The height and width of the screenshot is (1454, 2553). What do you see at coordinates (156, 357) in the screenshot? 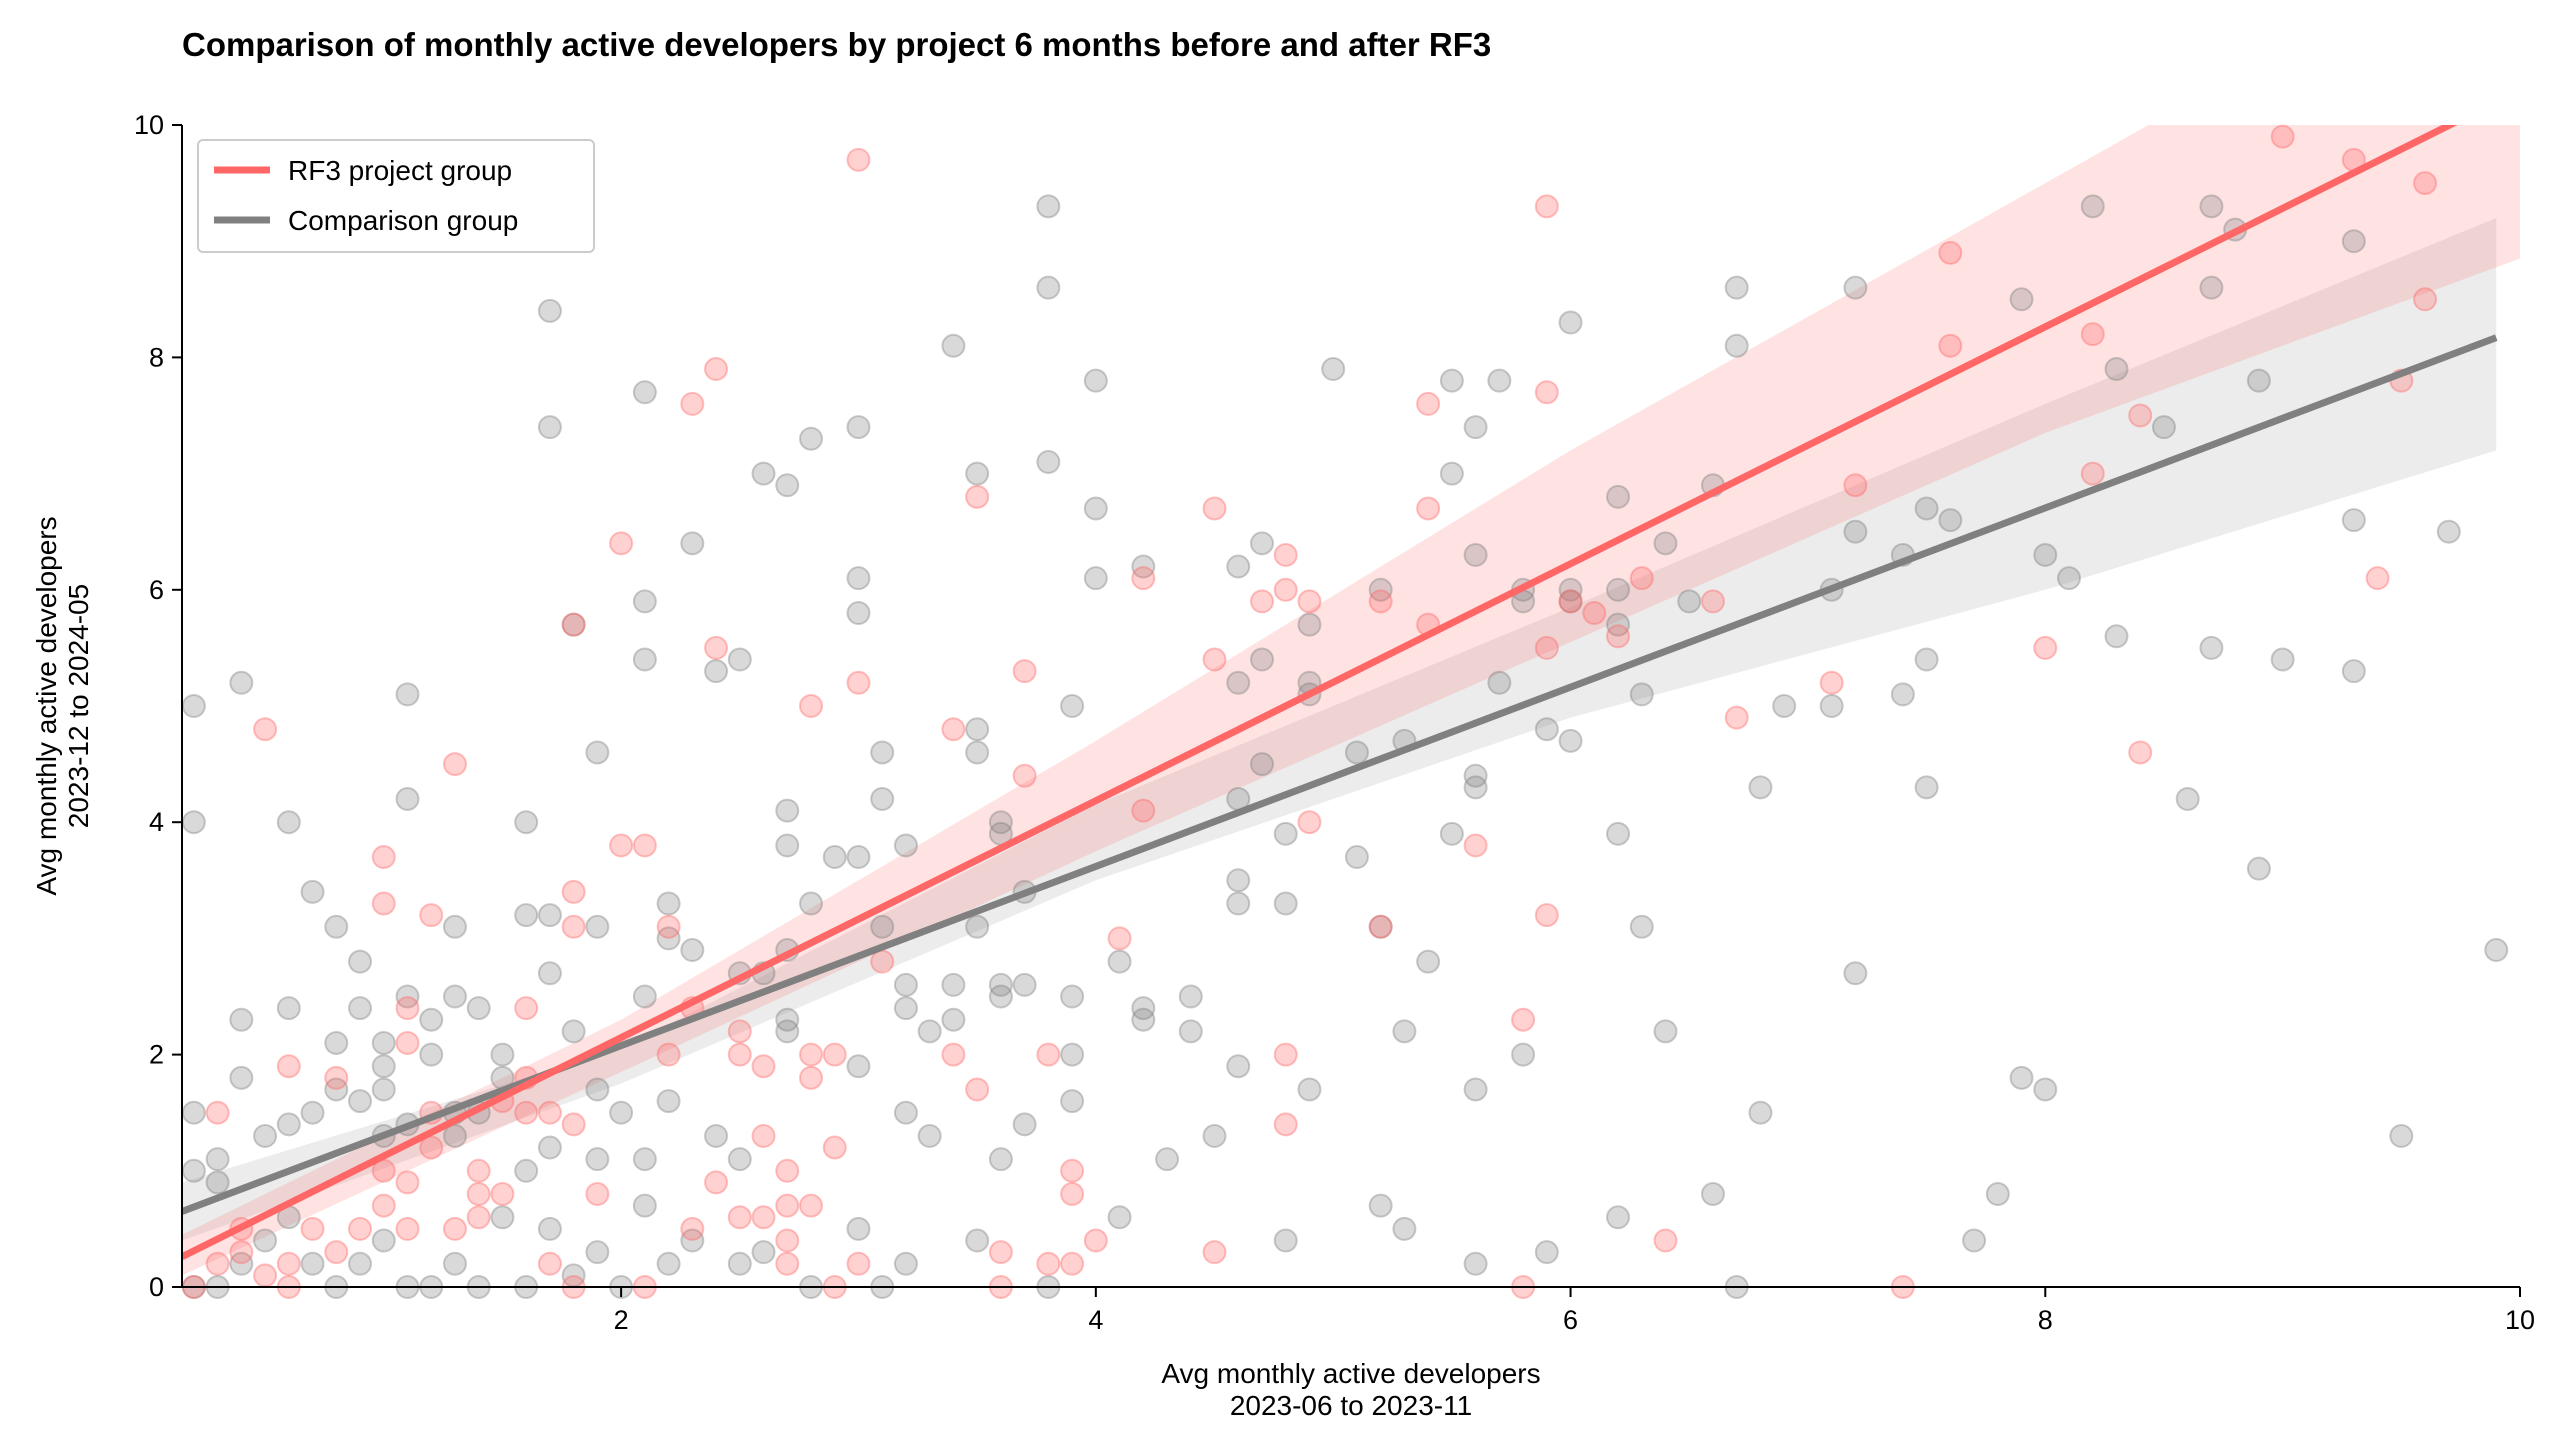
I see `y-tick-label: 8` at bounding box center [156, 357].